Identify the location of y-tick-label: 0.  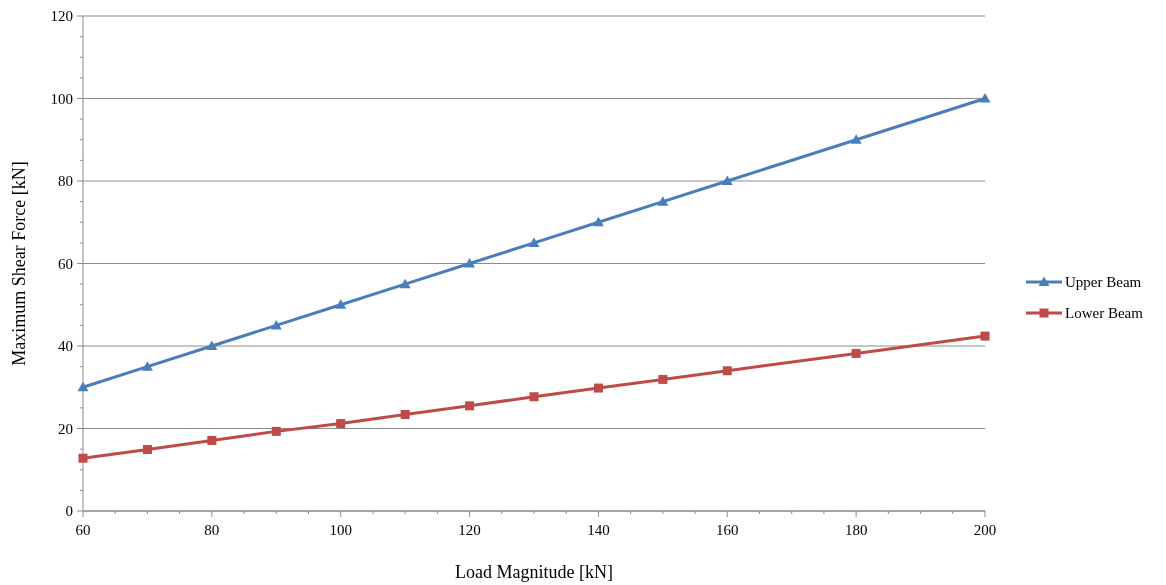
(69, 511).